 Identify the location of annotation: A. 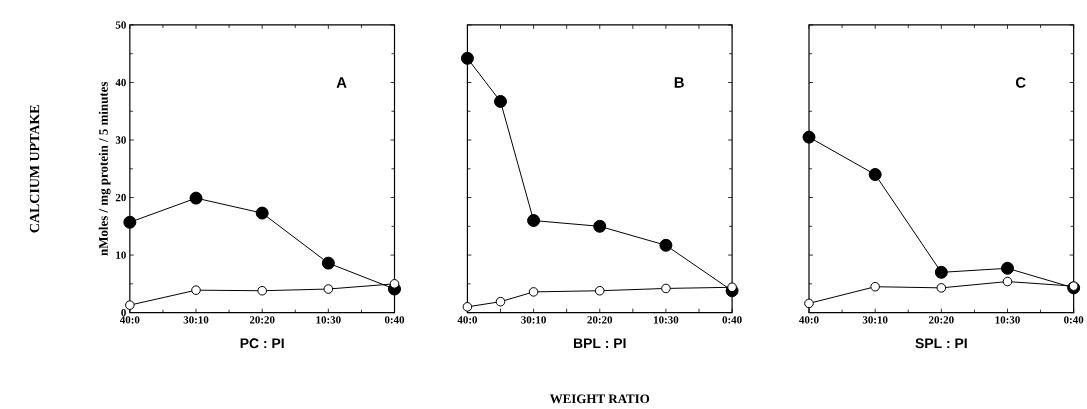
(341, 82).